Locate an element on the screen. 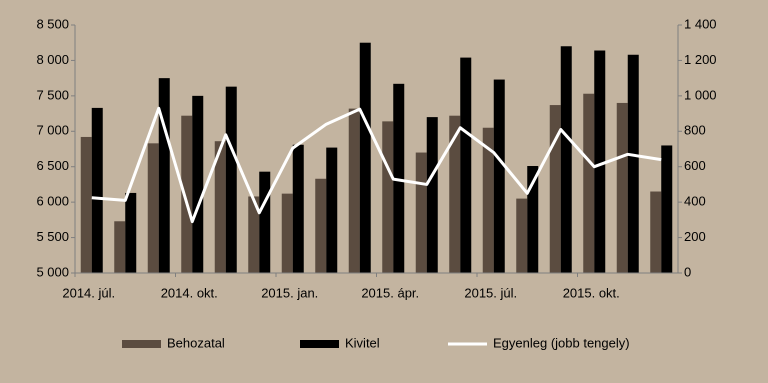 The image size is (768, 383). y2-tick-label: 1 000 is located at coordinates (700, 94).